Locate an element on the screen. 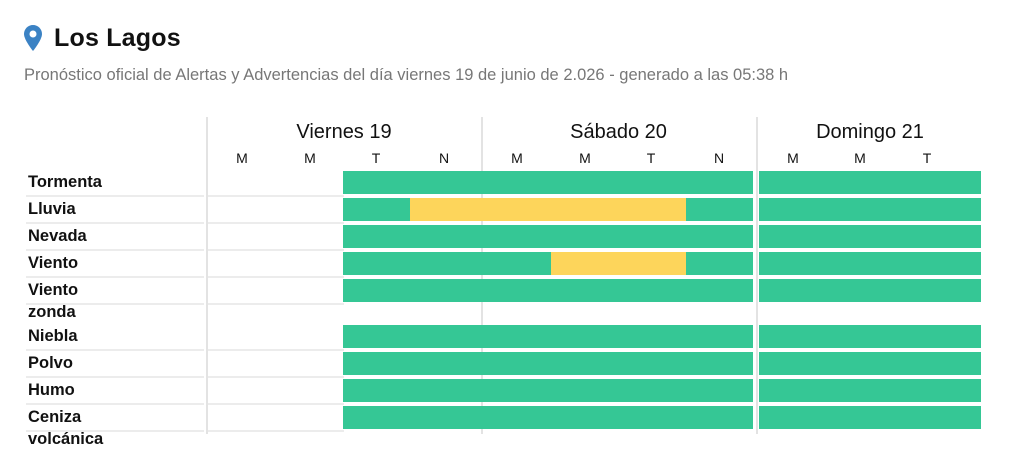  day-header: Viernes 19 is located at coordinates (344, 132).